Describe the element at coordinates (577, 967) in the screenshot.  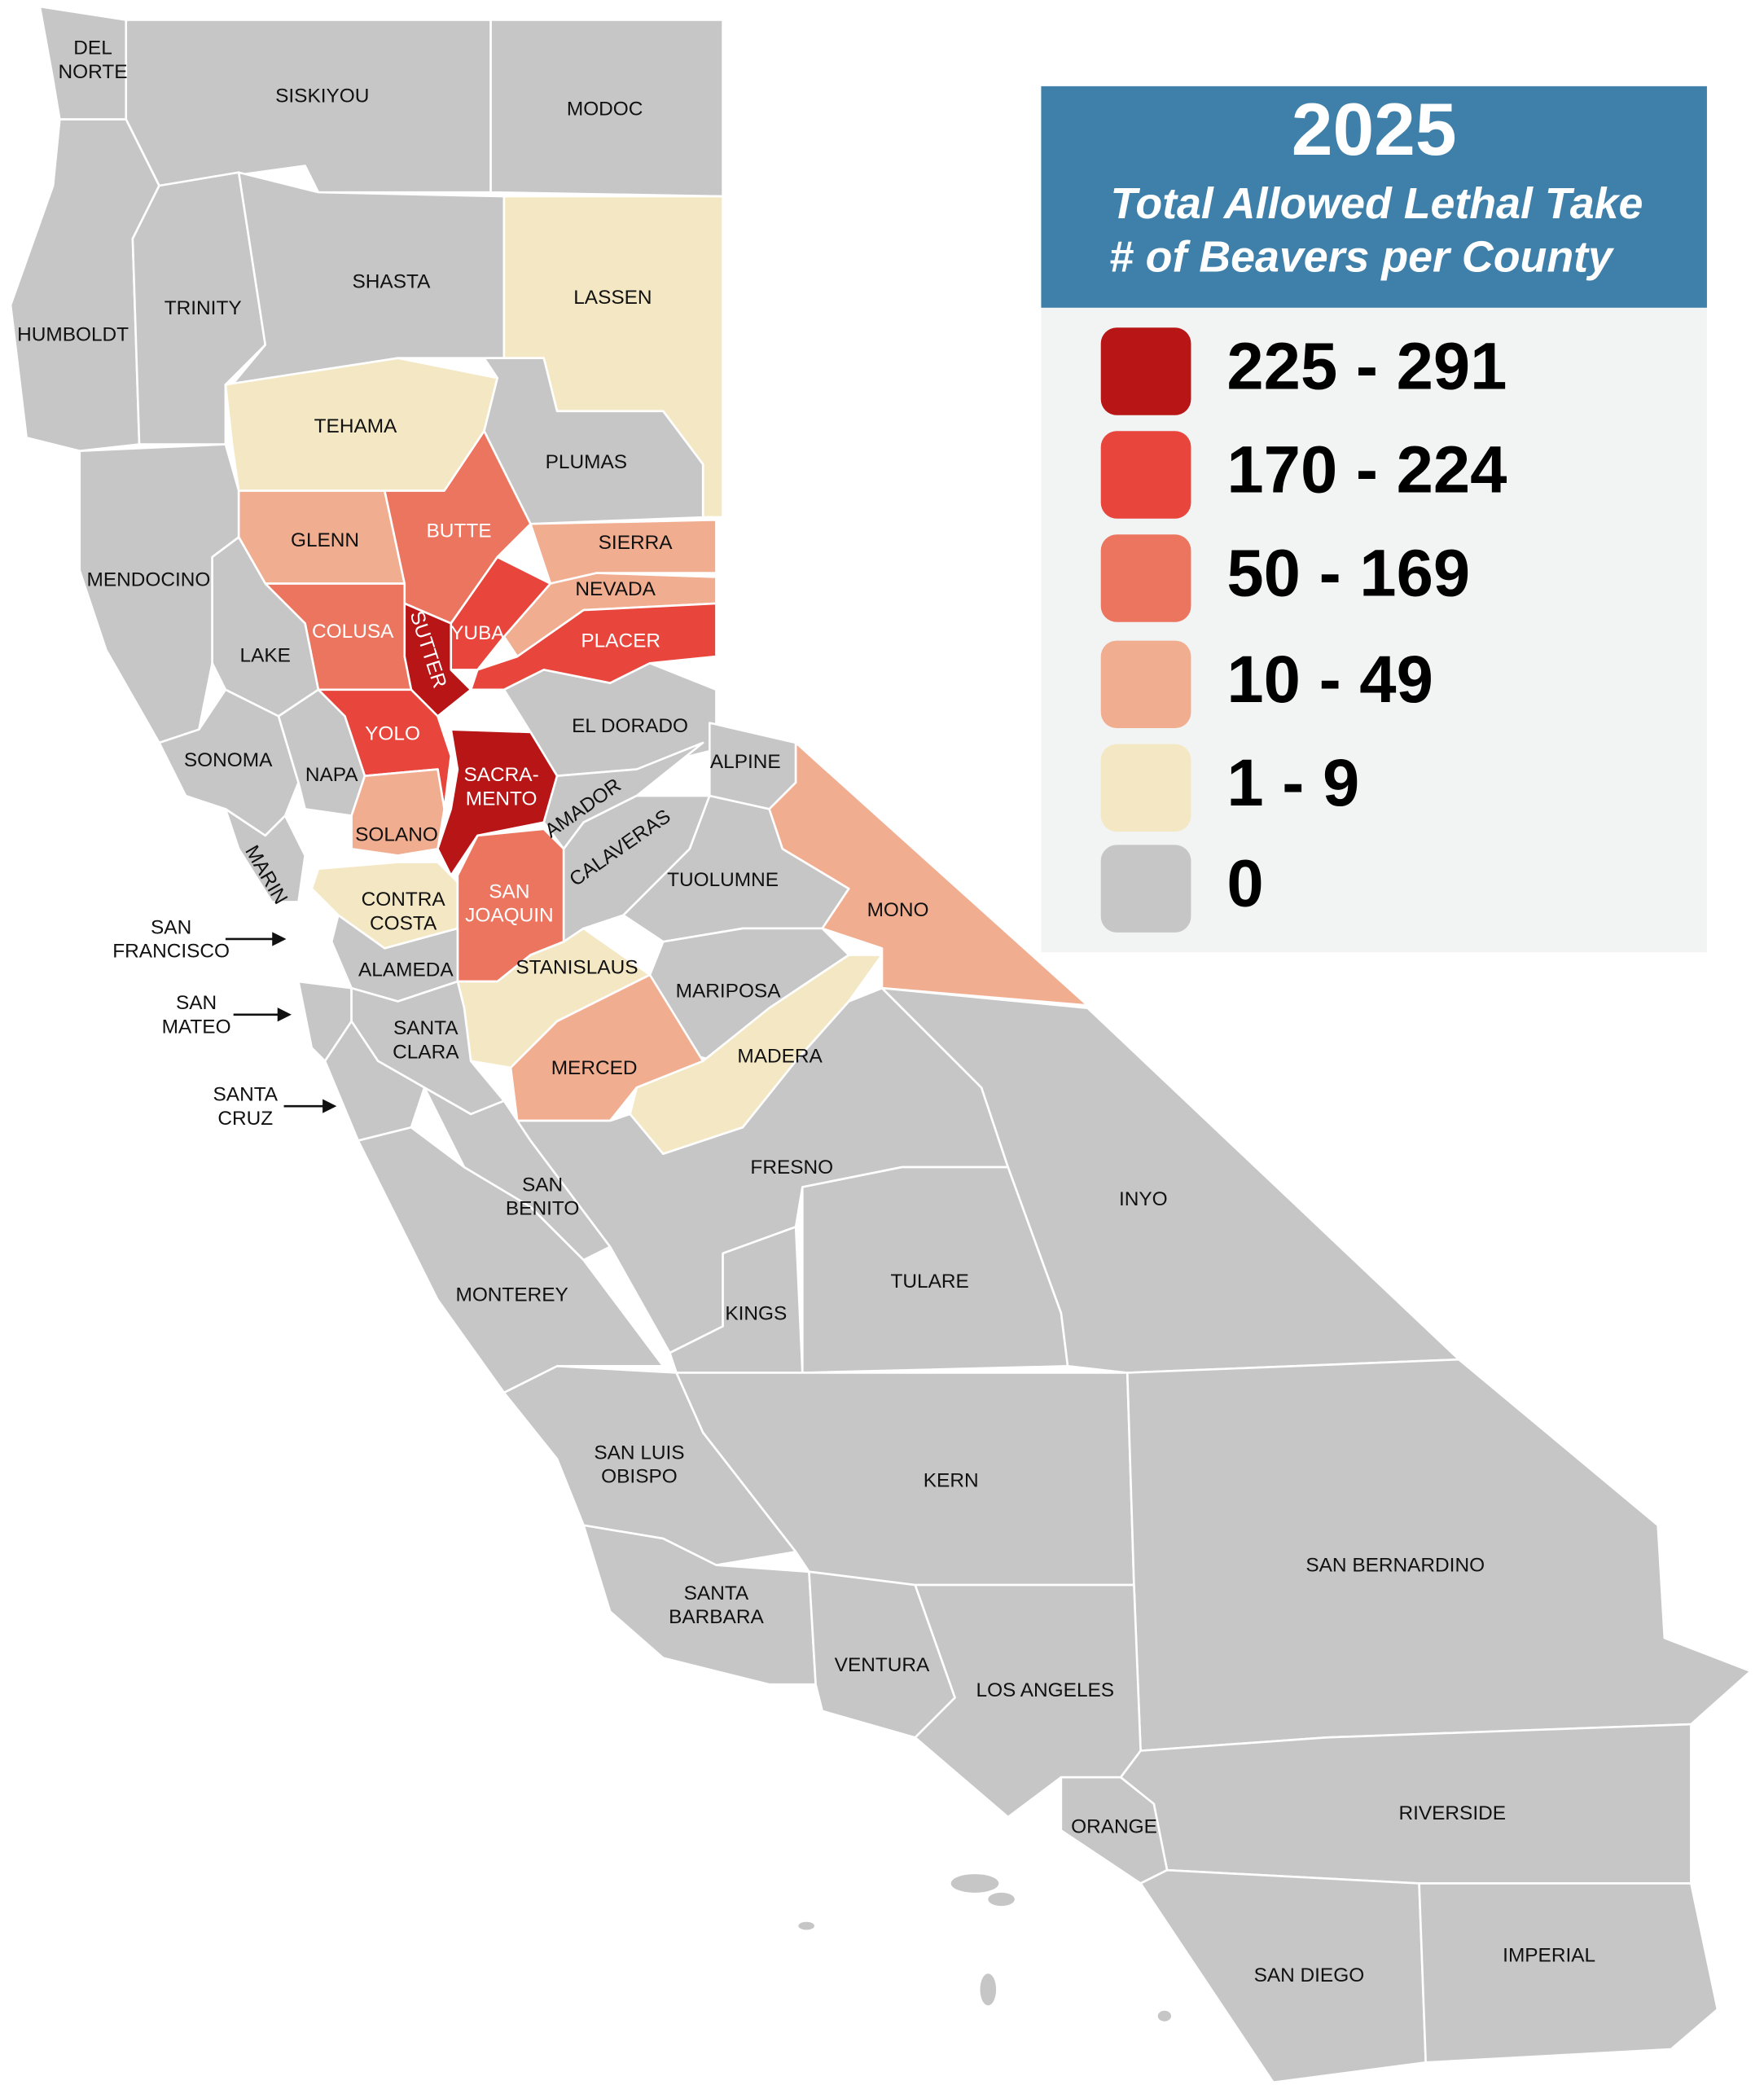
I see `county-label: STANISLAUS` at that location.